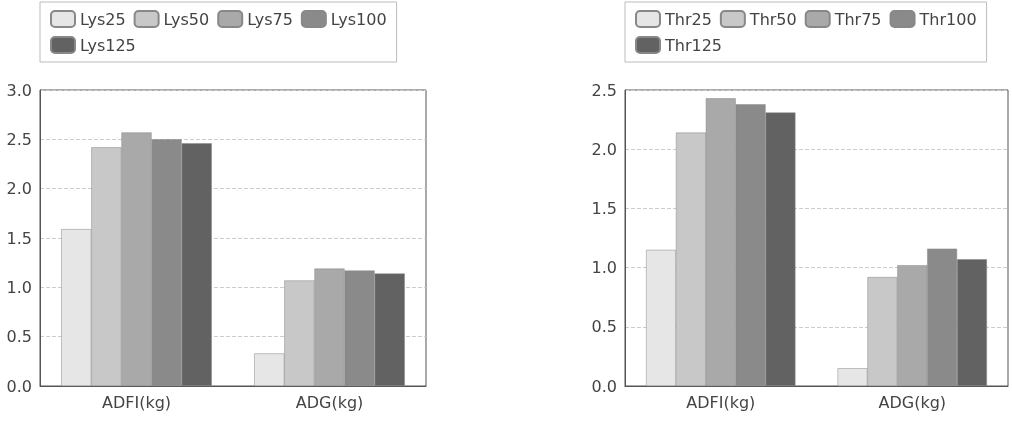 The image size is (1012, 422). I want to click on legend-label: Lys25, so click(103, 19).